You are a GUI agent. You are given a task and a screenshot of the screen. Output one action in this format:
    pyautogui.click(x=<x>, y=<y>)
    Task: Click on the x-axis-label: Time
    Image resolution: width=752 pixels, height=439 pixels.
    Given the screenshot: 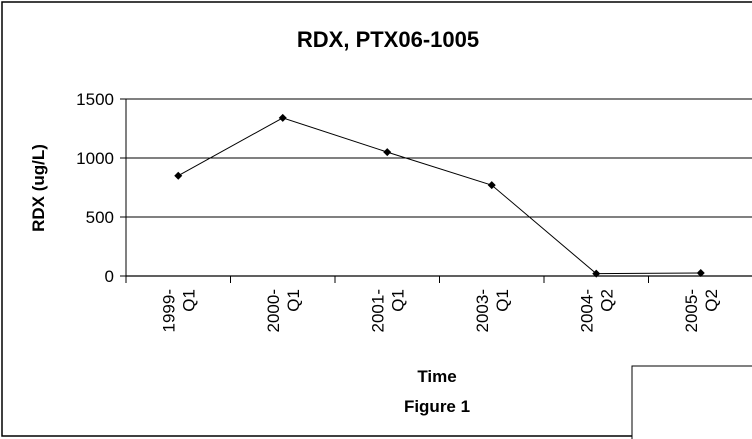 What is the action you would take?
    pyautogui.click(x=436, y=376)
    